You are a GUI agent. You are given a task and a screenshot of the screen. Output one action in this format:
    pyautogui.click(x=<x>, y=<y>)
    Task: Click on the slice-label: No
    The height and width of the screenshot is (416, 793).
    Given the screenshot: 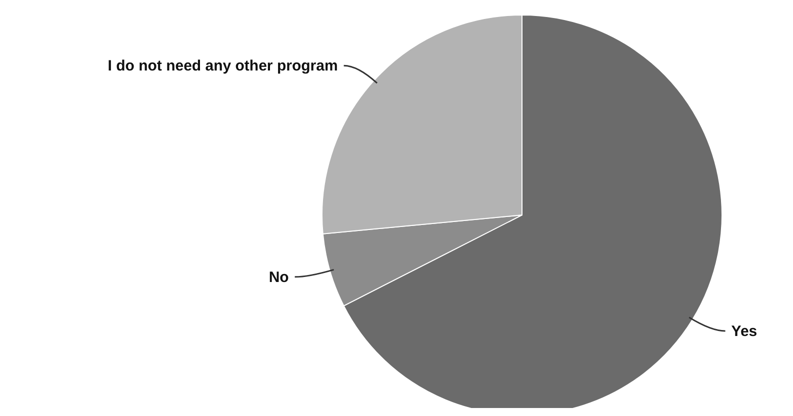 What is the action you would take?
    pyautogui.click(x=278, y=277)
    